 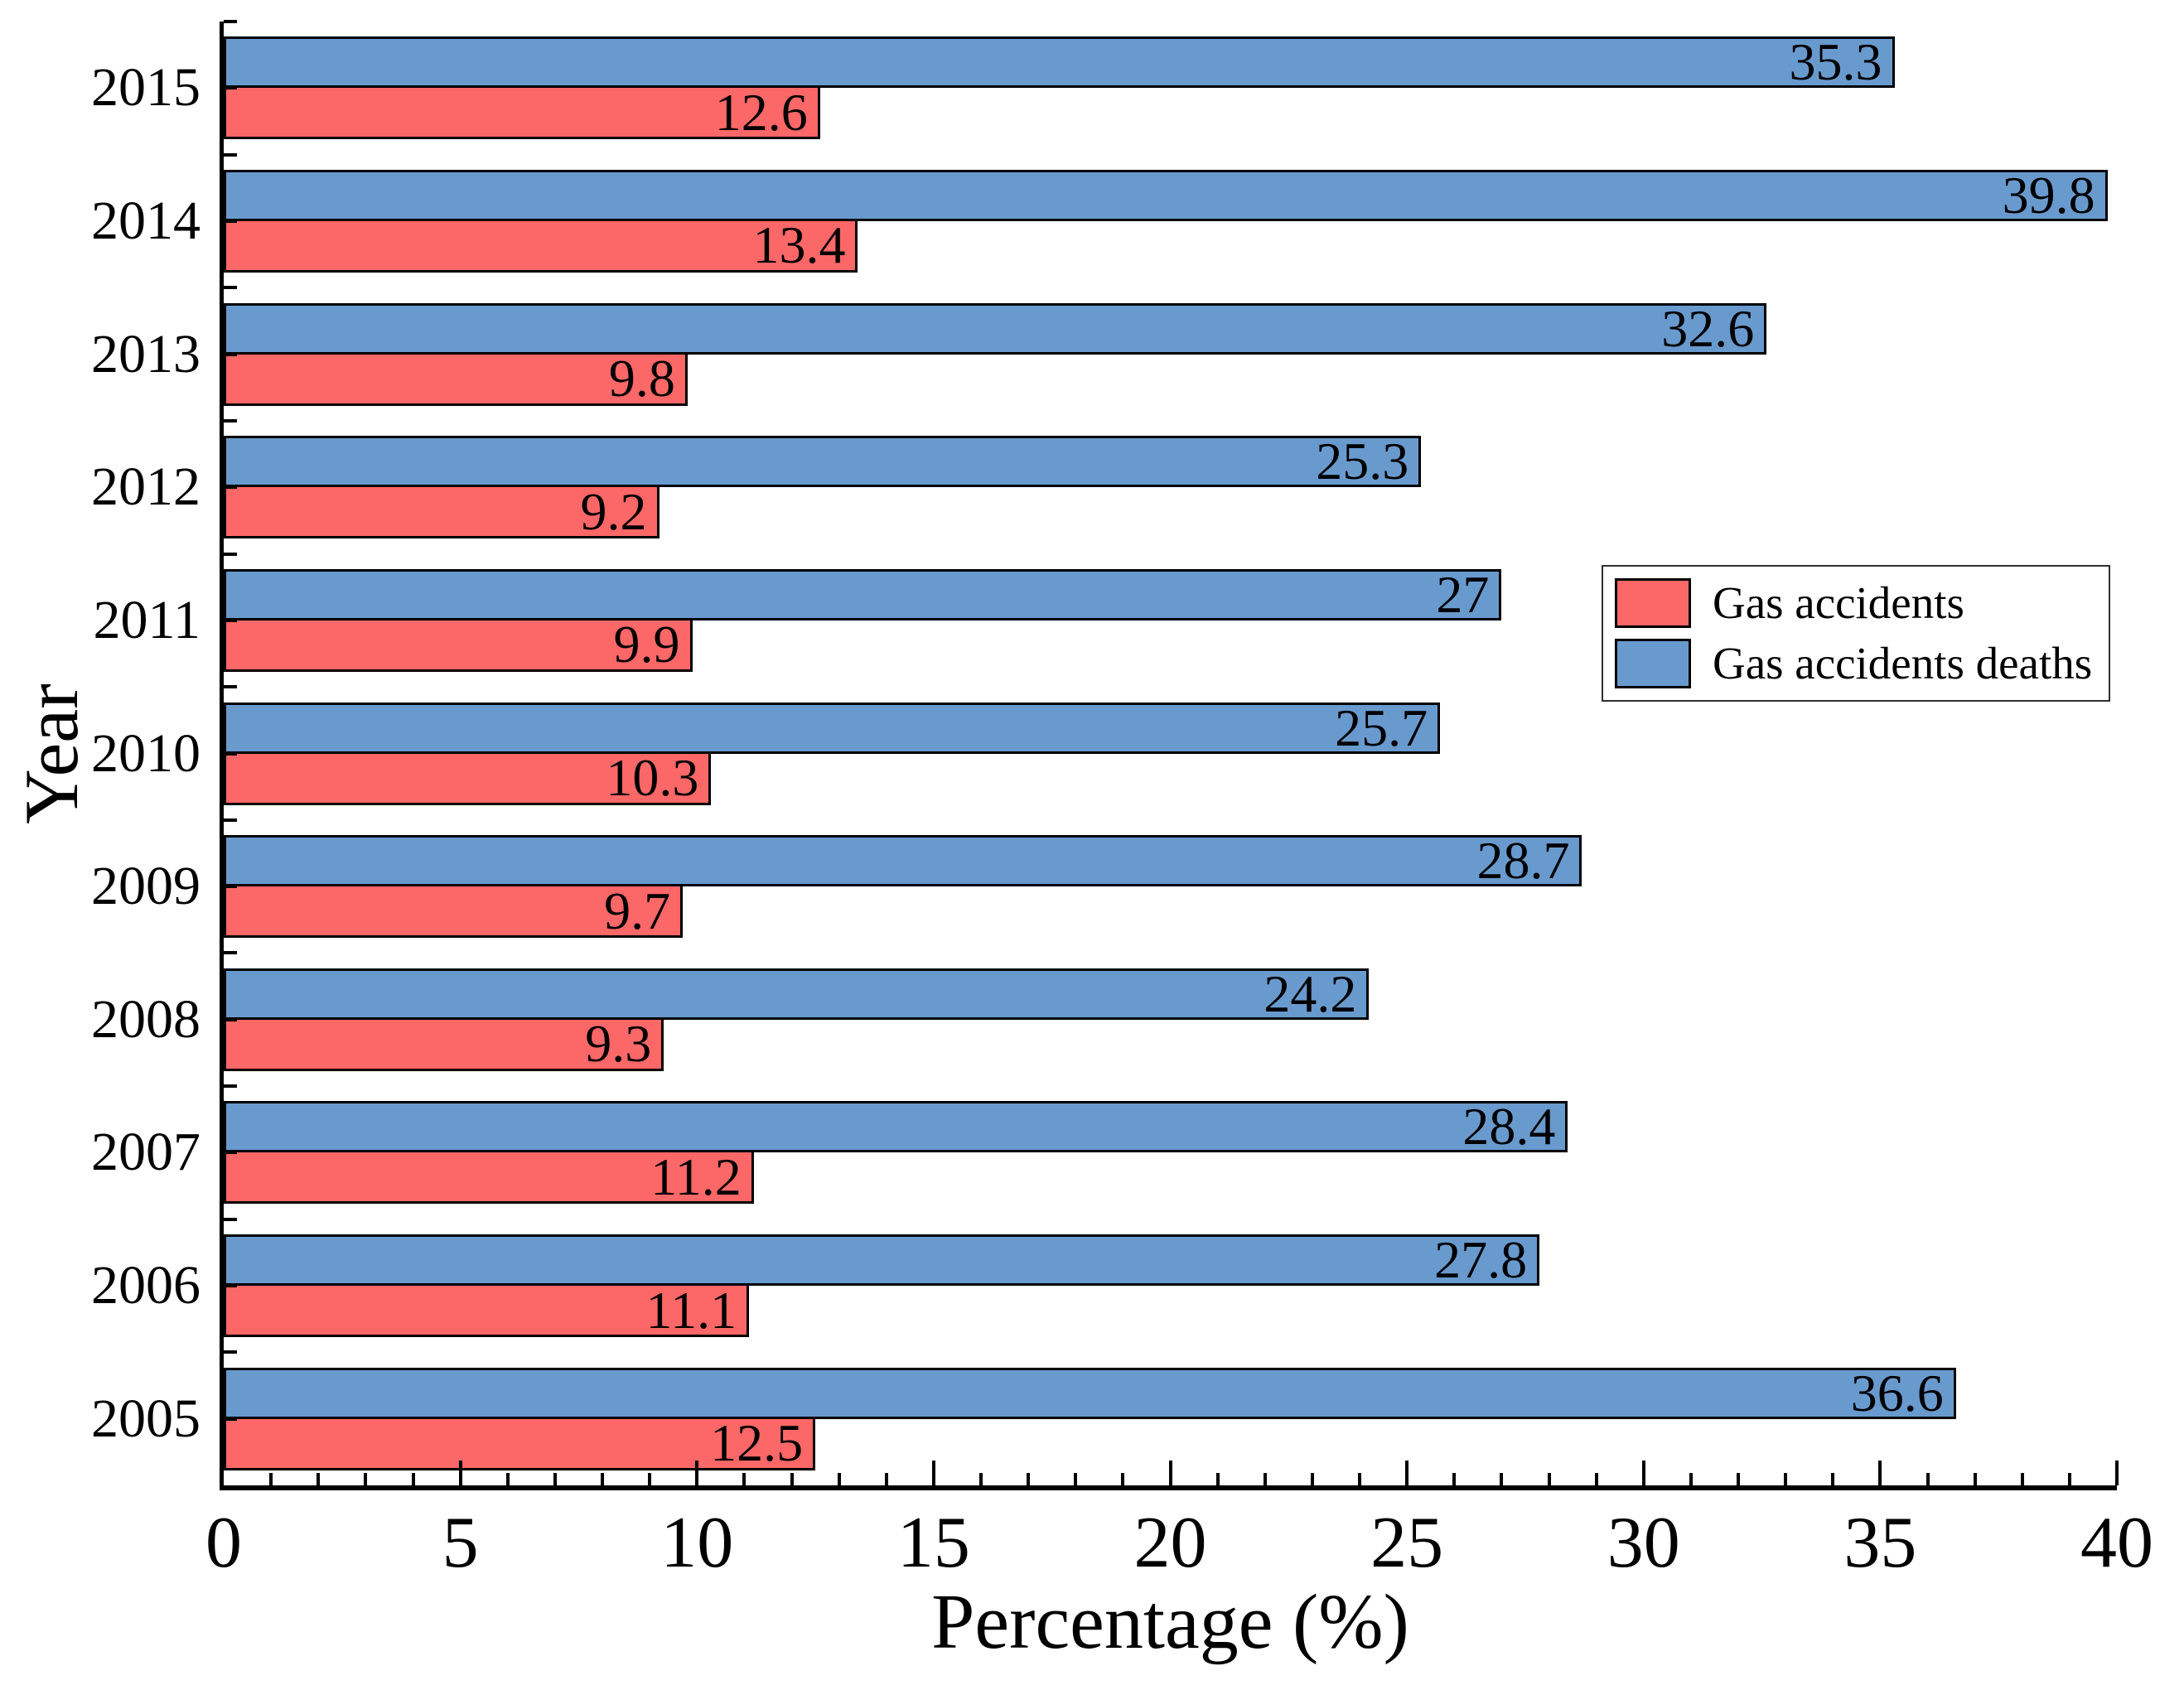 What do you see at coordinates (458, 644) in the screenshot?
I see `bar-gas-accidents: 9.9` at bounding box center [458, 644].